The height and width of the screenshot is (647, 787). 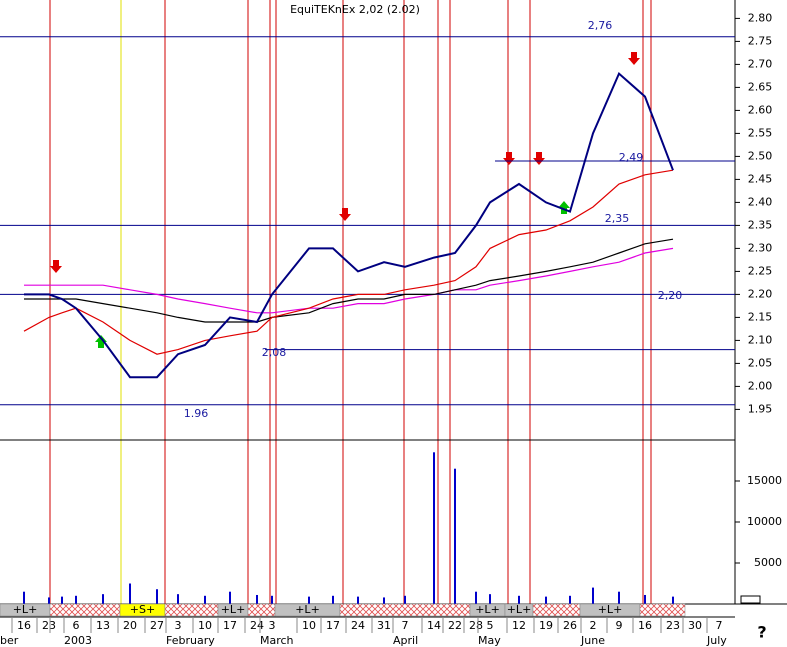 What do you see at coordinates (277, 640) in the screenshot?
I see `x-group-label: March` at bounding box center [277, 640].